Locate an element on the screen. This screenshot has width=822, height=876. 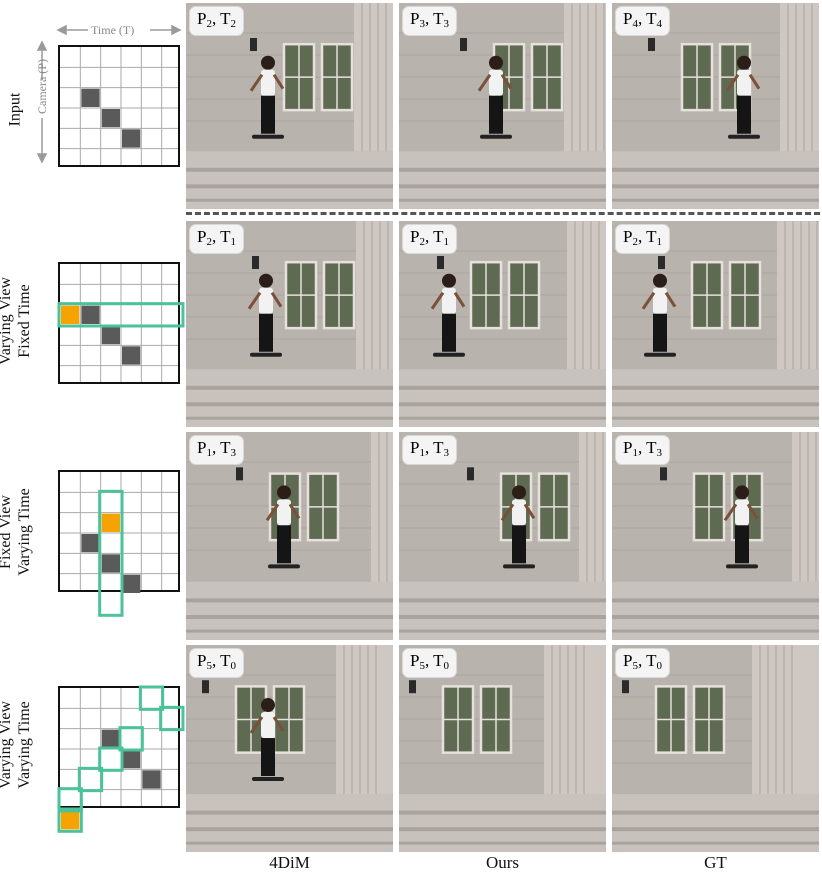
image-panel-row0-gt: P4, T4 is located at coordinates (715, 106).